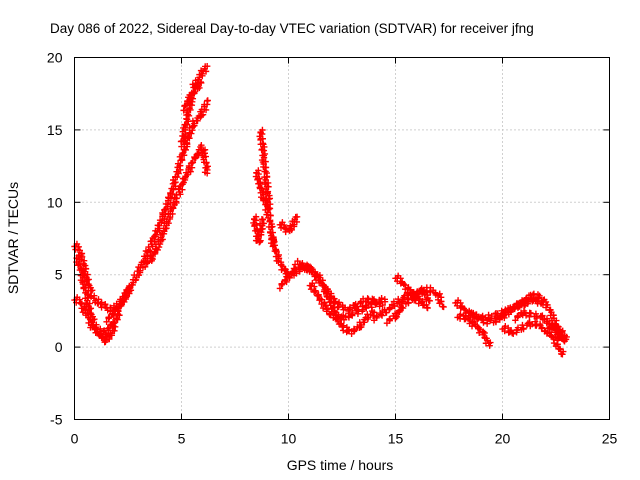 The image size is (640, 480). I want to click on y-tick-label: 10, so click(55, 202).